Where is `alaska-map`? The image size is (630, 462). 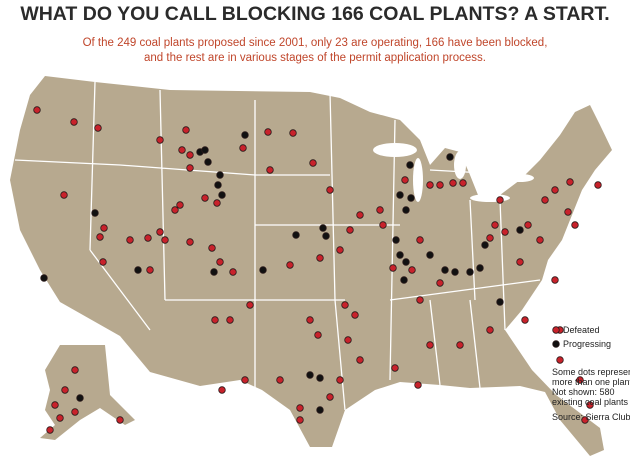
alaska-map is located at coordinates (87, 392).